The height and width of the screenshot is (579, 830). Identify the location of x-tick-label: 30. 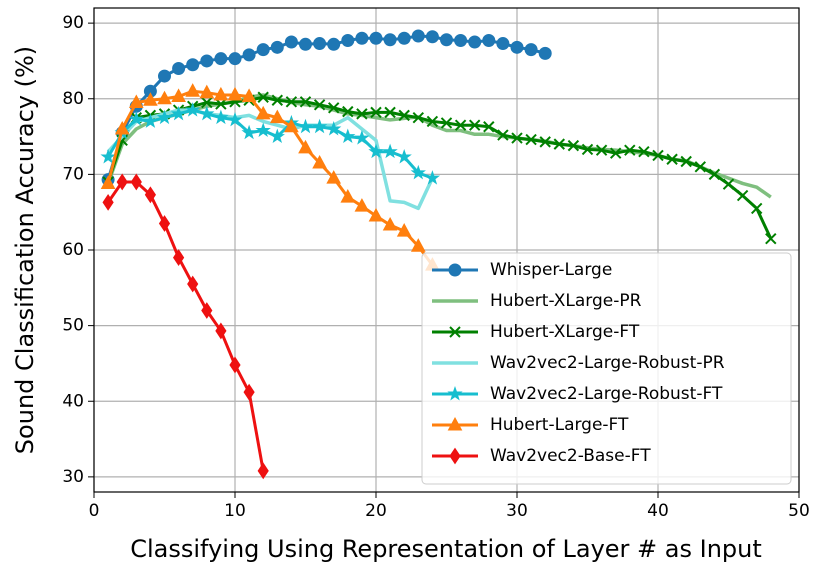
(517, 511).